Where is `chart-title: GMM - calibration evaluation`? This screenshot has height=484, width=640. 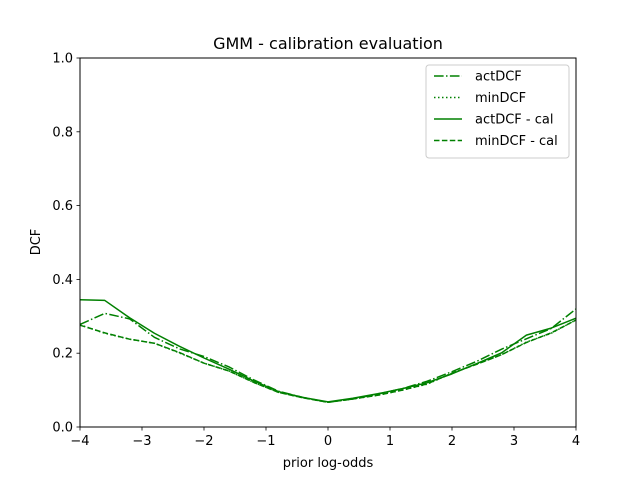
chart-title: GMM - calibration evaluation is located at coordinates (328, 43).